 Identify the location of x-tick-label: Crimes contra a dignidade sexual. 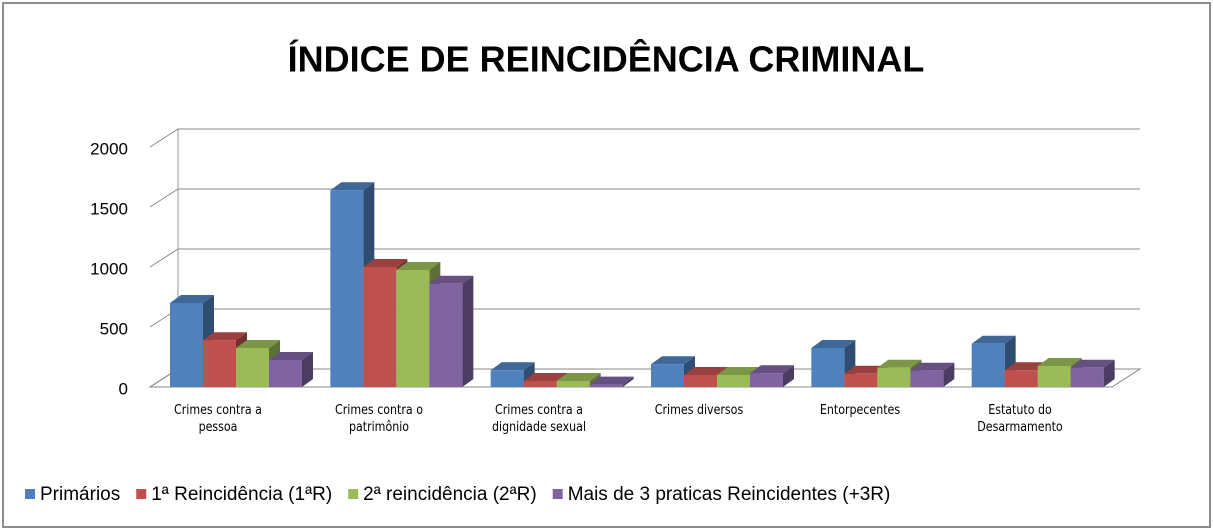
(538, 419).